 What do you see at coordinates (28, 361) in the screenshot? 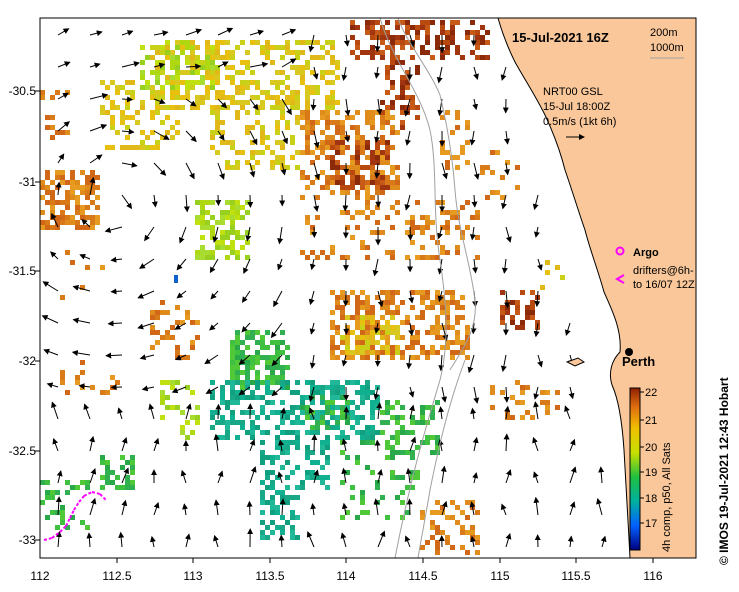
I see `y-tick-label: -32` at bounding box center [28, 361].